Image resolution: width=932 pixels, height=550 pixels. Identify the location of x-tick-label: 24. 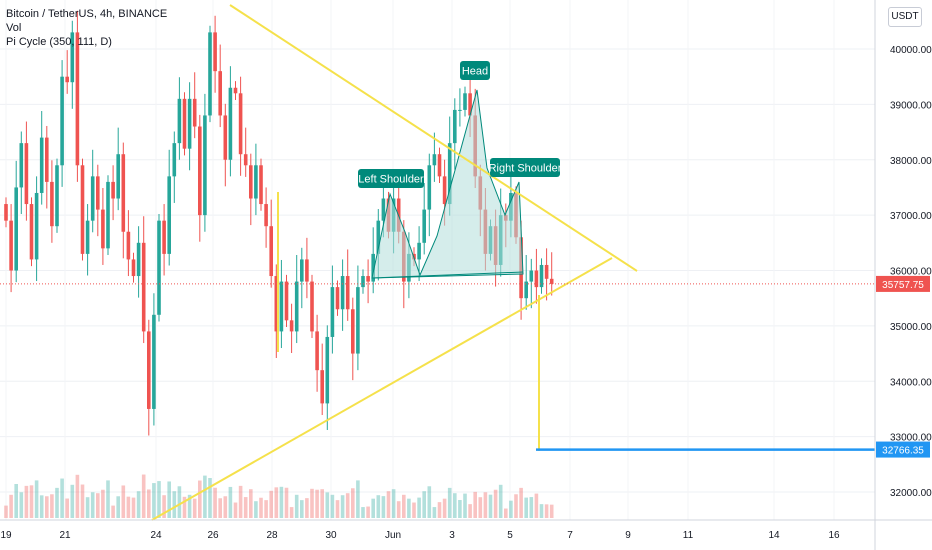
(156, 535).